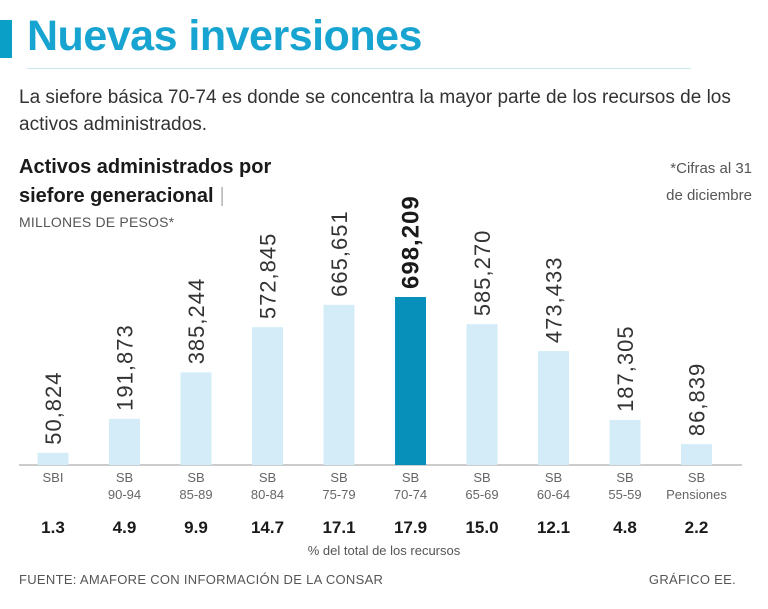 Image resolution: width=768 pixels, height=609 pixels. Describe the element at coordinates (338, 494) in the screenshot. I see `category-label-4-1: 75-79` at that location.